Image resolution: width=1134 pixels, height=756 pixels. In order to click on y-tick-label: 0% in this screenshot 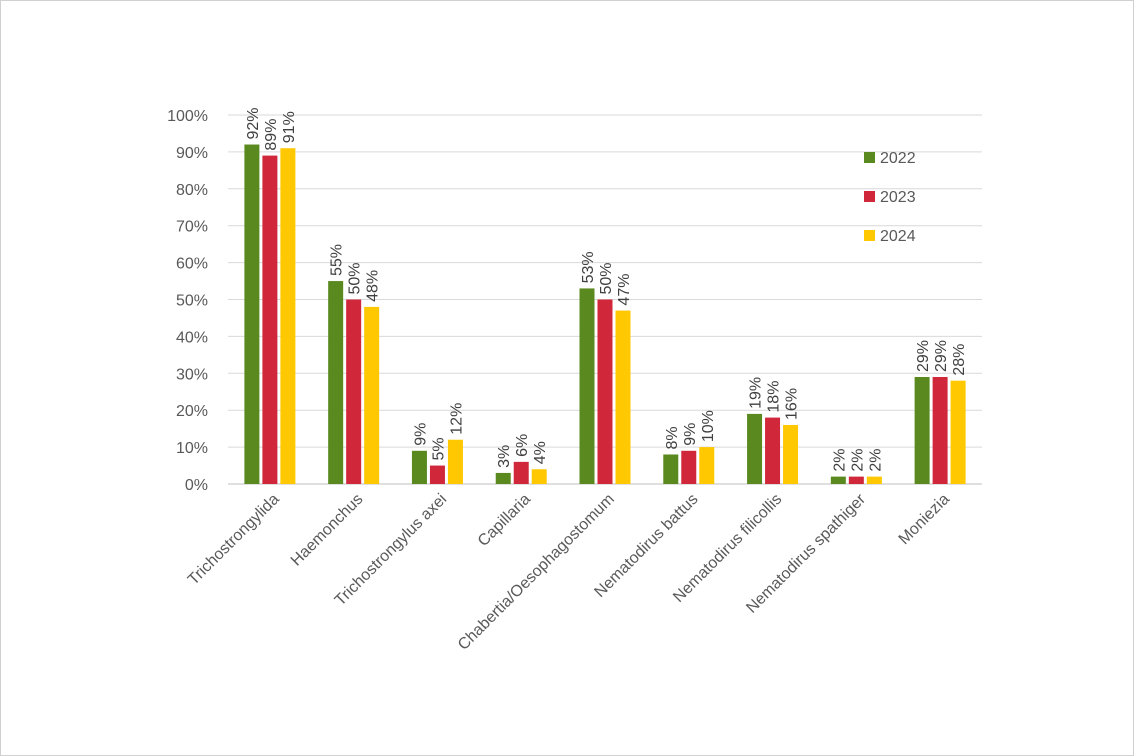, I will do `click(196, 485)`.